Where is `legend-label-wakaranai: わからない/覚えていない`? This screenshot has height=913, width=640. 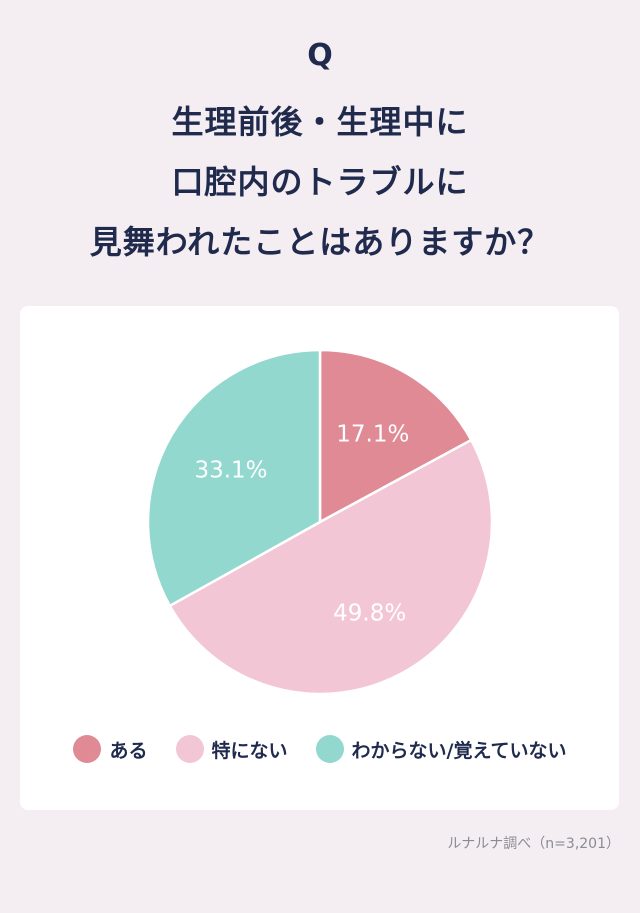 legend-label-wakaranai: わからない/覚えていない is located at coordinates (459, 750).